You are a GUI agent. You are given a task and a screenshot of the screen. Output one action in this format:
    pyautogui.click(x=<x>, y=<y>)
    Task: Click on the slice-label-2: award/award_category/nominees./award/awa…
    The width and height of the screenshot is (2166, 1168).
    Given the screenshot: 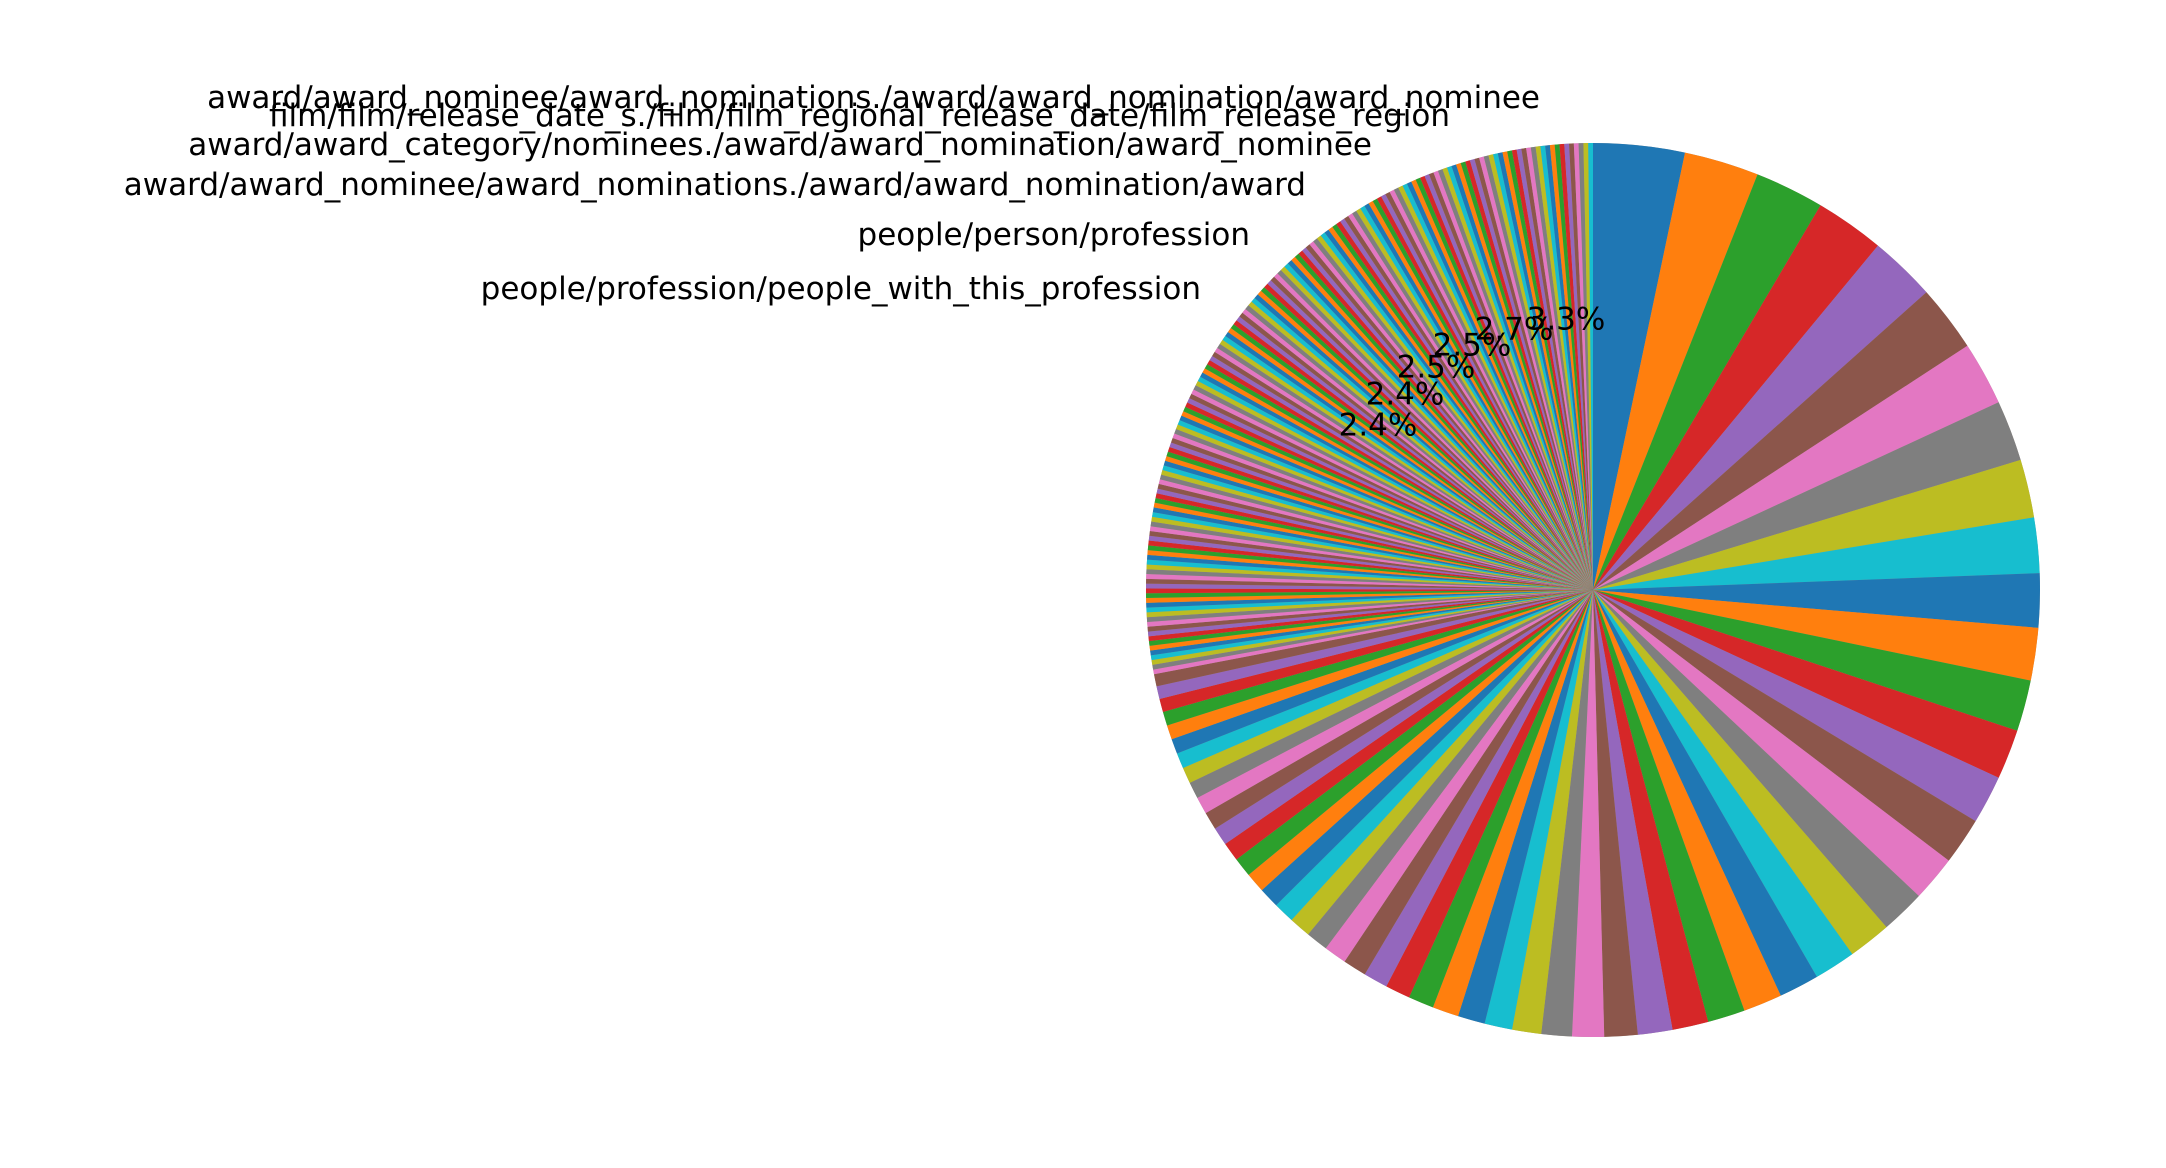 What is the action you would take?
    pyautogui.click(x=780, y=145)
    